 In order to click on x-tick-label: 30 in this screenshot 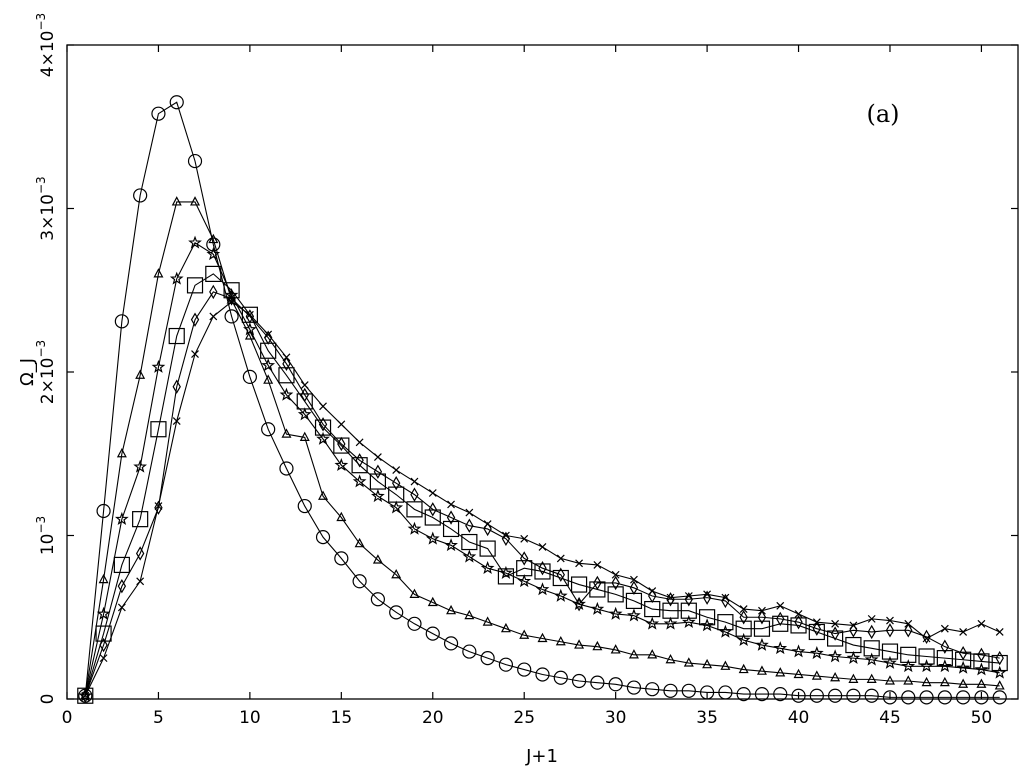, I will do `click(616, 718)`.